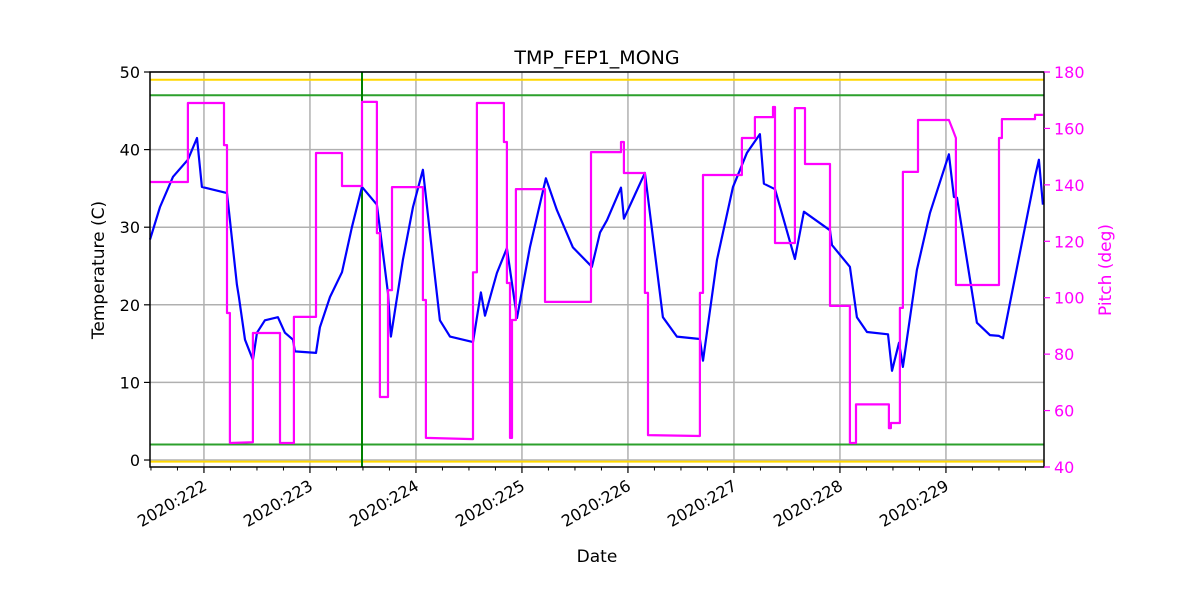  I want to click on x-axis-label: Date, so click(597, 557).